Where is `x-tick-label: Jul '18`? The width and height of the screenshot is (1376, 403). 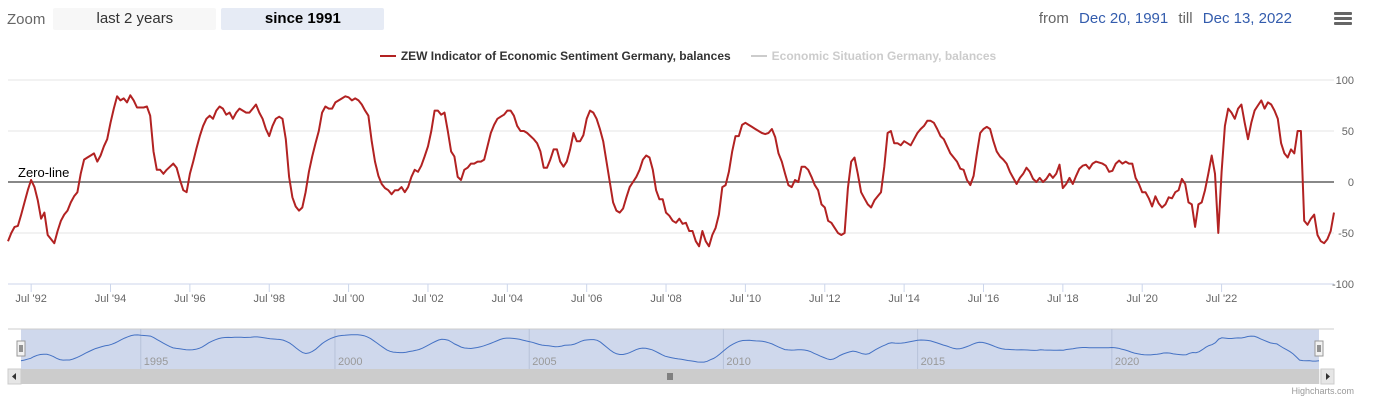 x-tick-label: Jul '18 is located at coordinates (1062, 299).